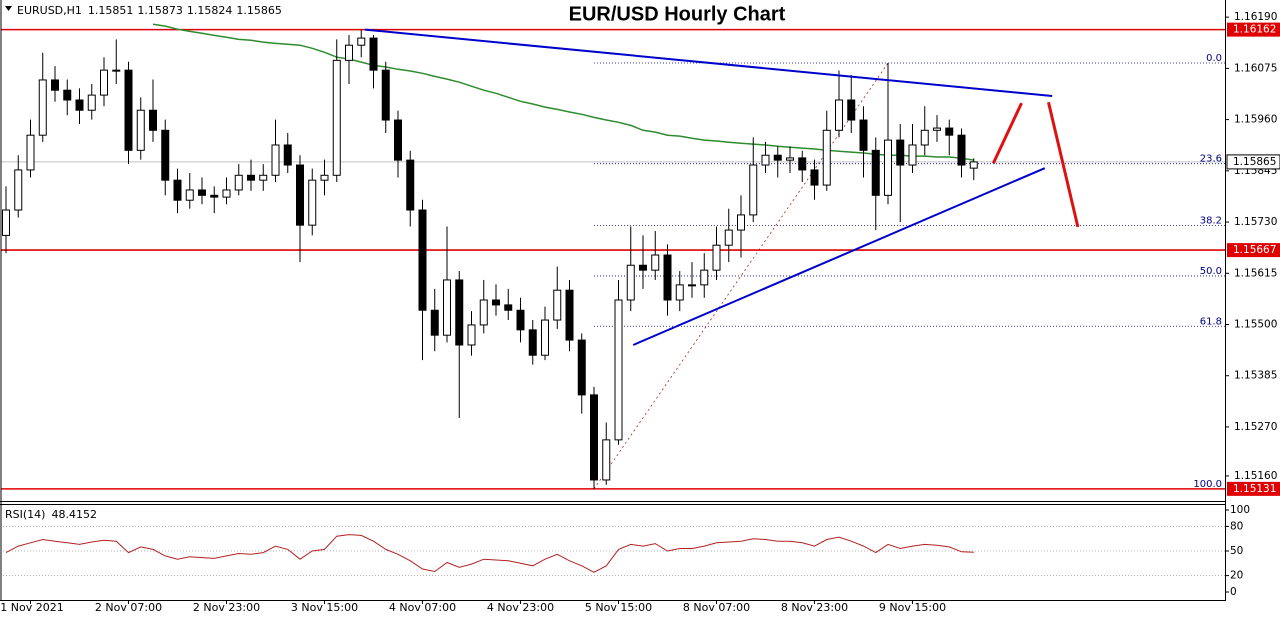 The width and height of the screenshot is (1280, 619). What do you see at coordinates (1255, 120) in the screenshot?
I see `y-tick-label: 1.15960` at bounding box center [1255, 120].